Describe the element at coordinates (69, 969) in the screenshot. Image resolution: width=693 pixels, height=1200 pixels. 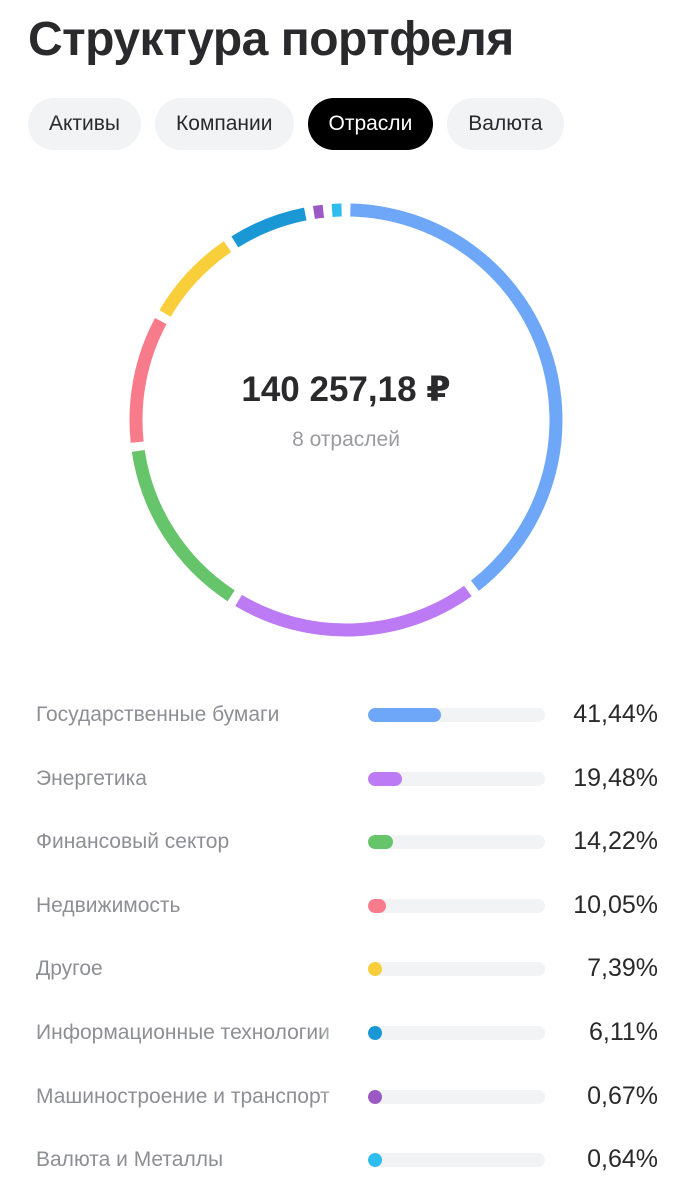
I see `legend-sector-name: Другое` at that location.